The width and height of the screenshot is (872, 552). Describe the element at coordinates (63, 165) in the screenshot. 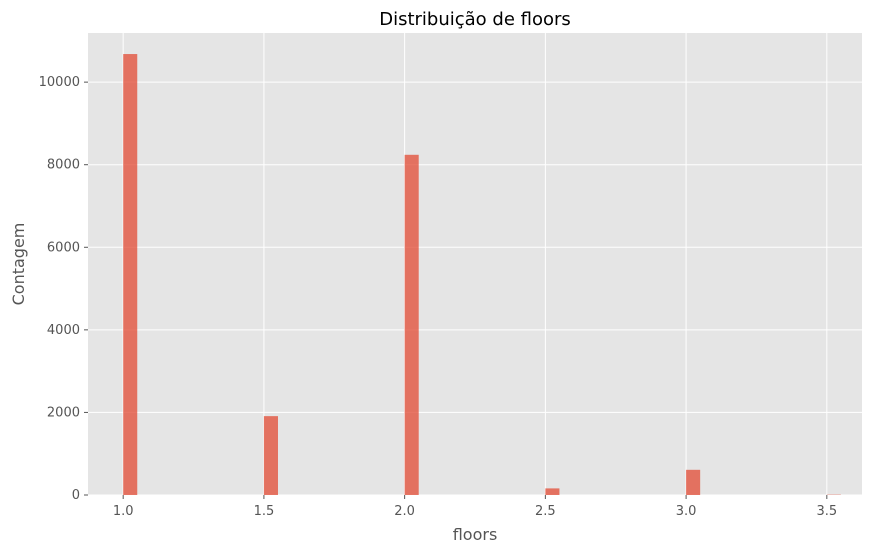

I see `y-tick-label: 8000` at that location.